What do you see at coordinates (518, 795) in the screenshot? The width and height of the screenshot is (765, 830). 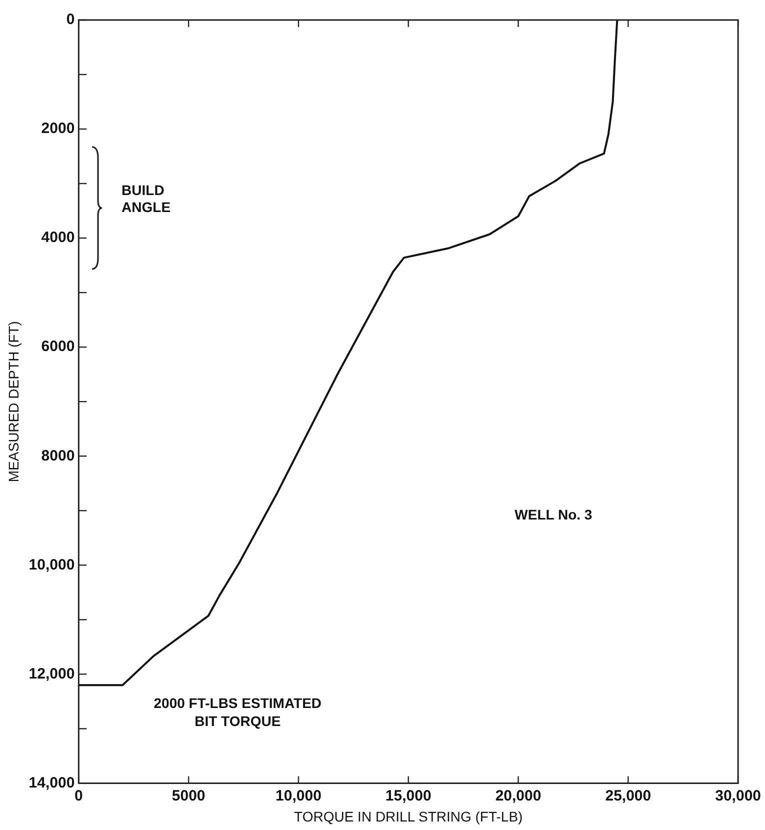 I see `x-tick-label: 20,000` at bounding box center [518, 795].